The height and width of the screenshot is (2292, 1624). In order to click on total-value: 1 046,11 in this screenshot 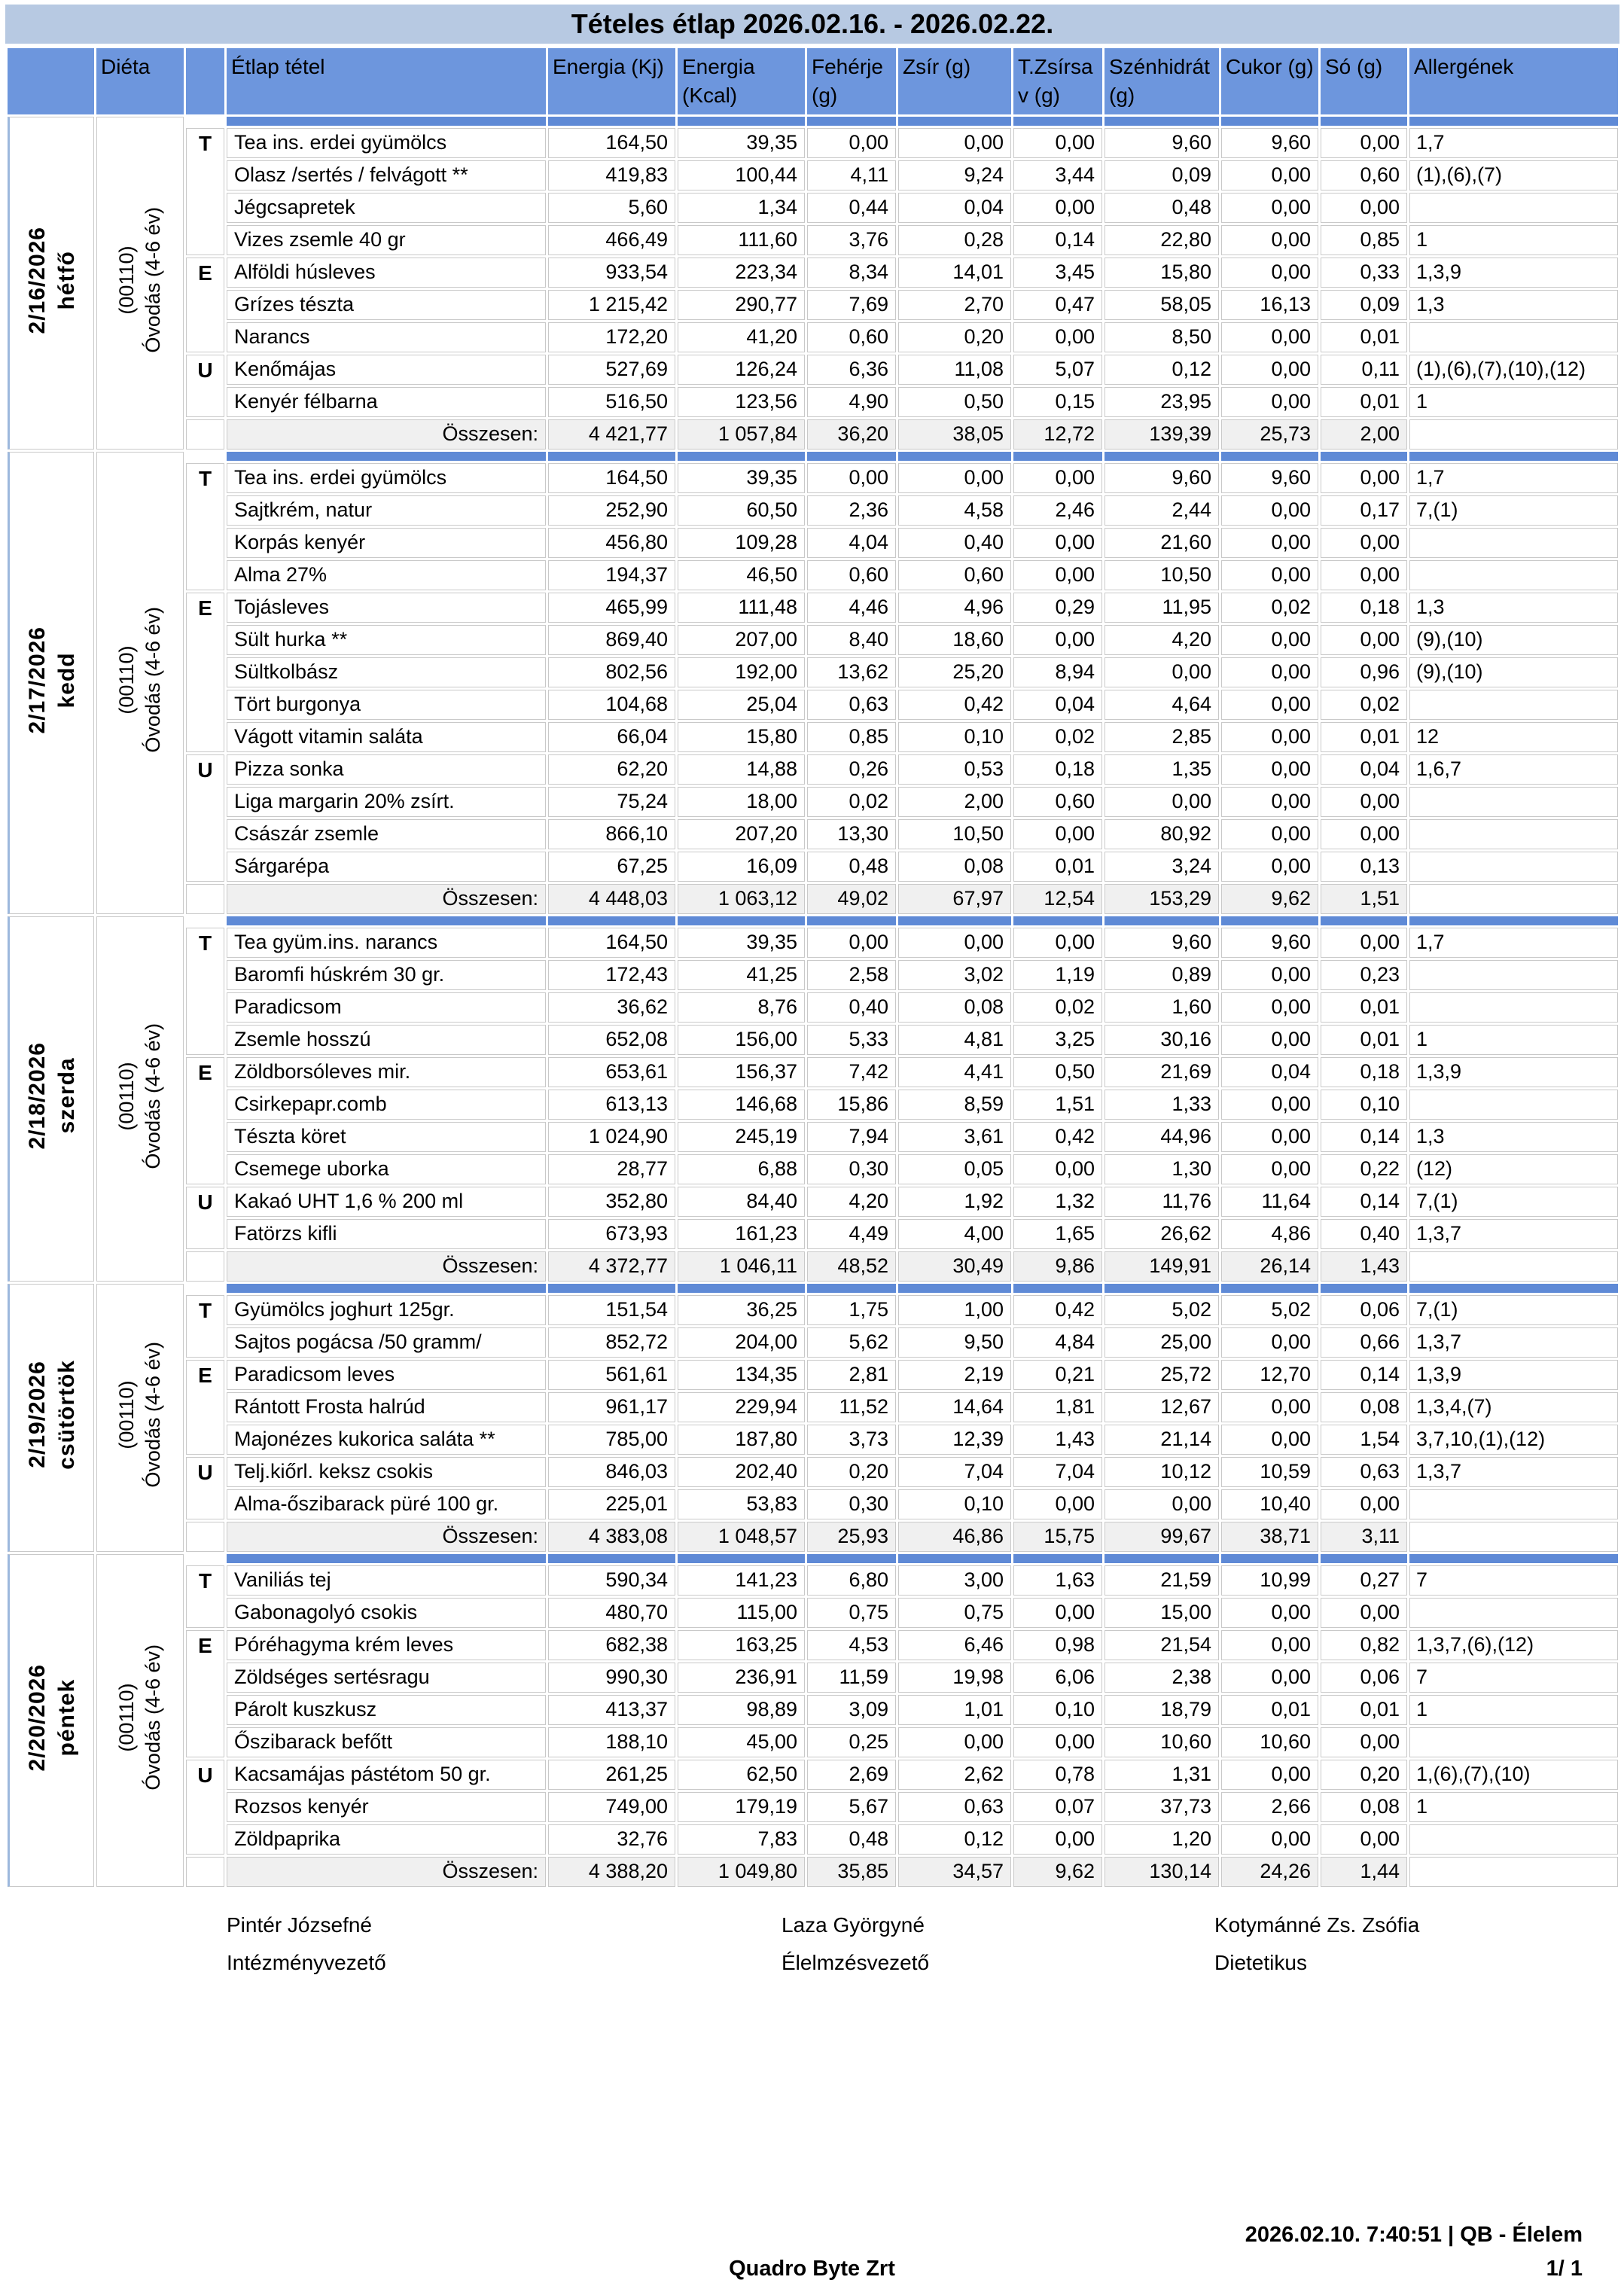, I will do `click(741, 1266)`.